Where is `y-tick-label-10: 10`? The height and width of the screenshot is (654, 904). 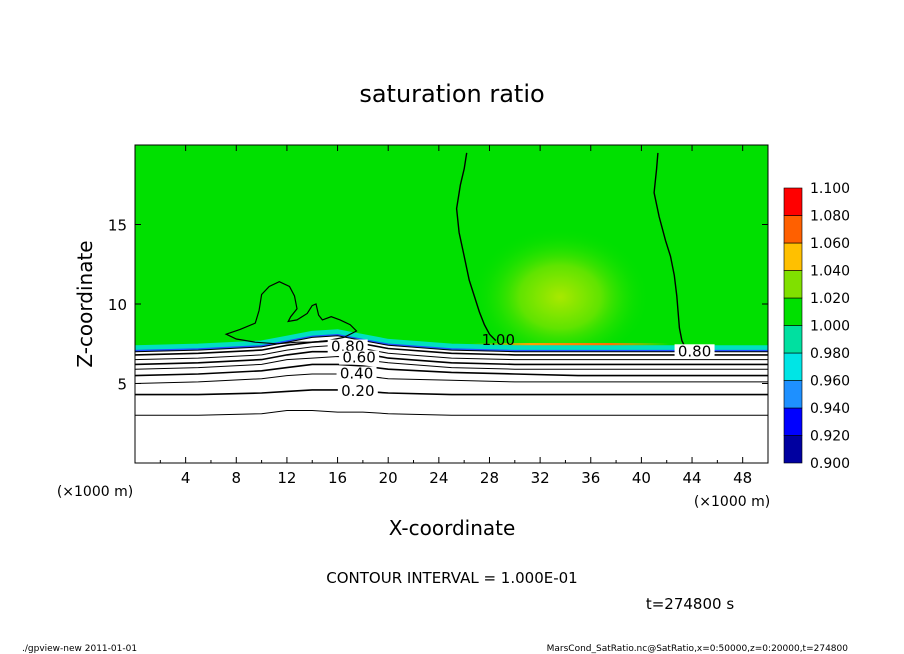
y-tick-label-10: 10 is located at coordinates (117, 305).